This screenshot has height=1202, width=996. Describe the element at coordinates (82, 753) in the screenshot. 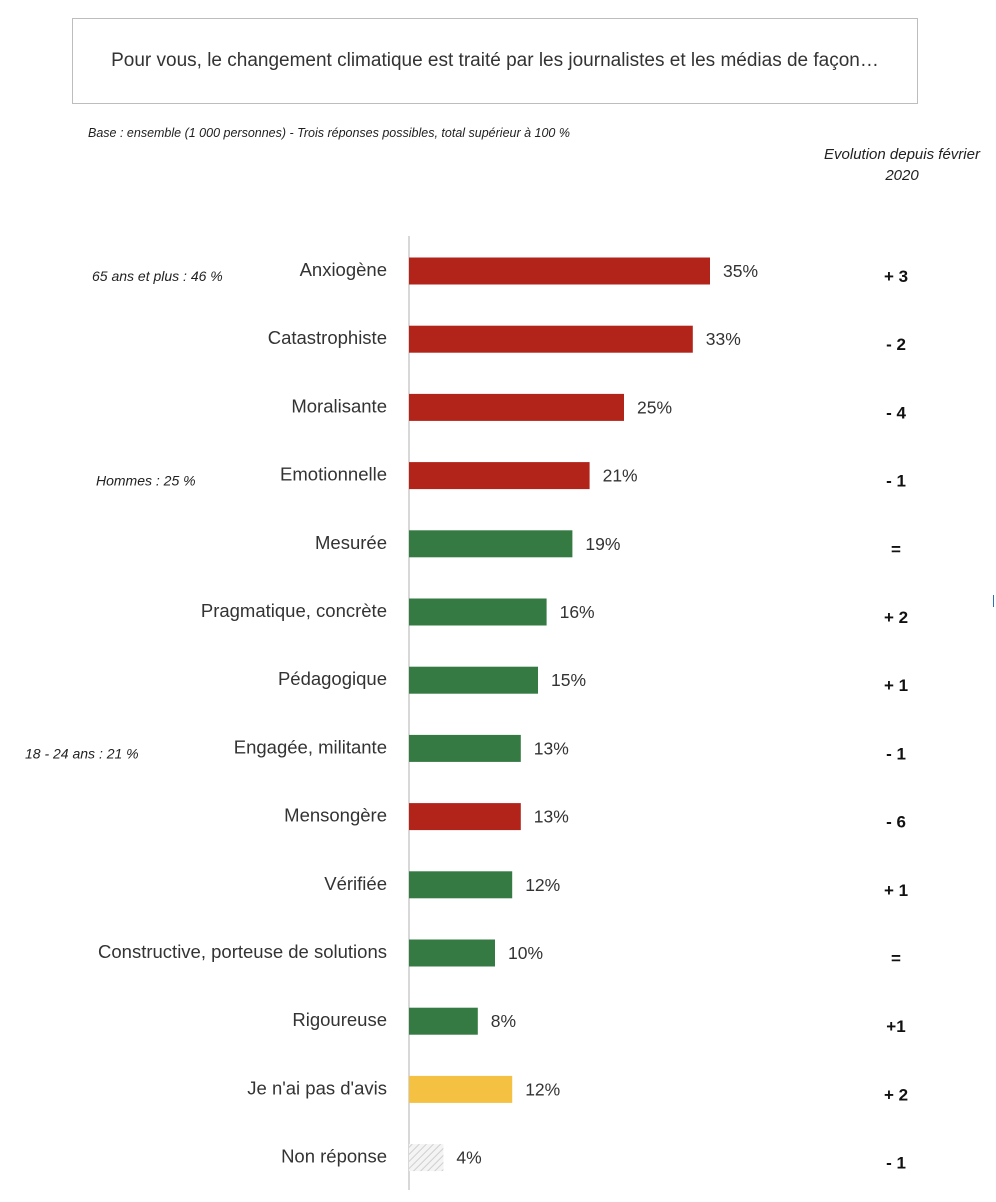

I see `segment-annotation: 18 - 24 ans : 21 %` at that location.